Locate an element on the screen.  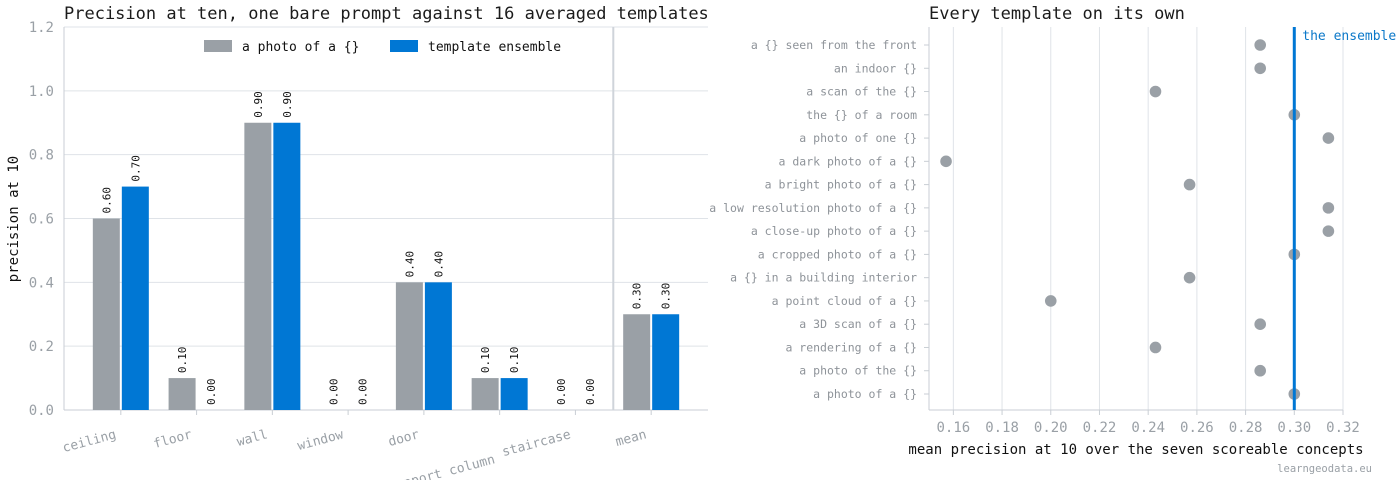
y-tick-label: 0.4 is located at coordinates (41, 283).